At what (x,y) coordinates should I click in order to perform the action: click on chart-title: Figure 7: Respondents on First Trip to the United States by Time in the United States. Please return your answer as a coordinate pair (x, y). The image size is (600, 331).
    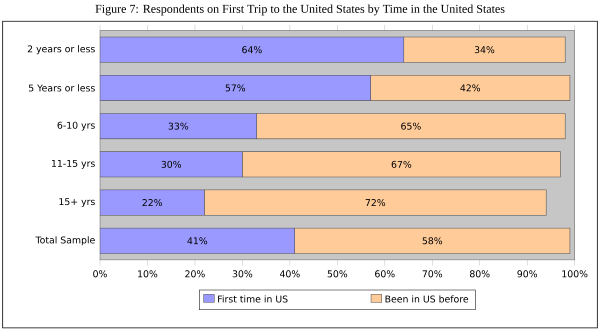
    Looking at the image, I should click on (300, 10).